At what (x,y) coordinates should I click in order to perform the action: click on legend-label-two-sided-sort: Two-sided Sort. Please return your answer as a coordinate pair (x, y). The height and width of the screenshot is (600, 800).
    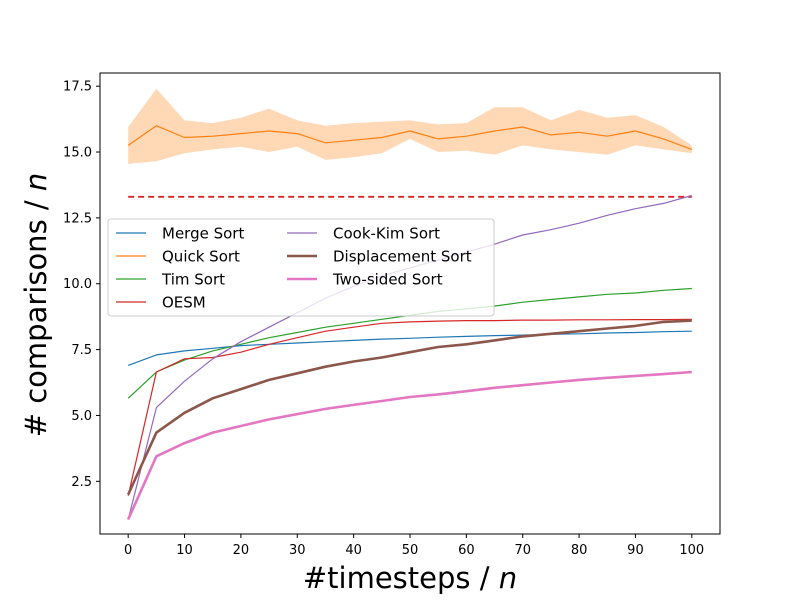
    Looking at the image, I should click on (387, 280).